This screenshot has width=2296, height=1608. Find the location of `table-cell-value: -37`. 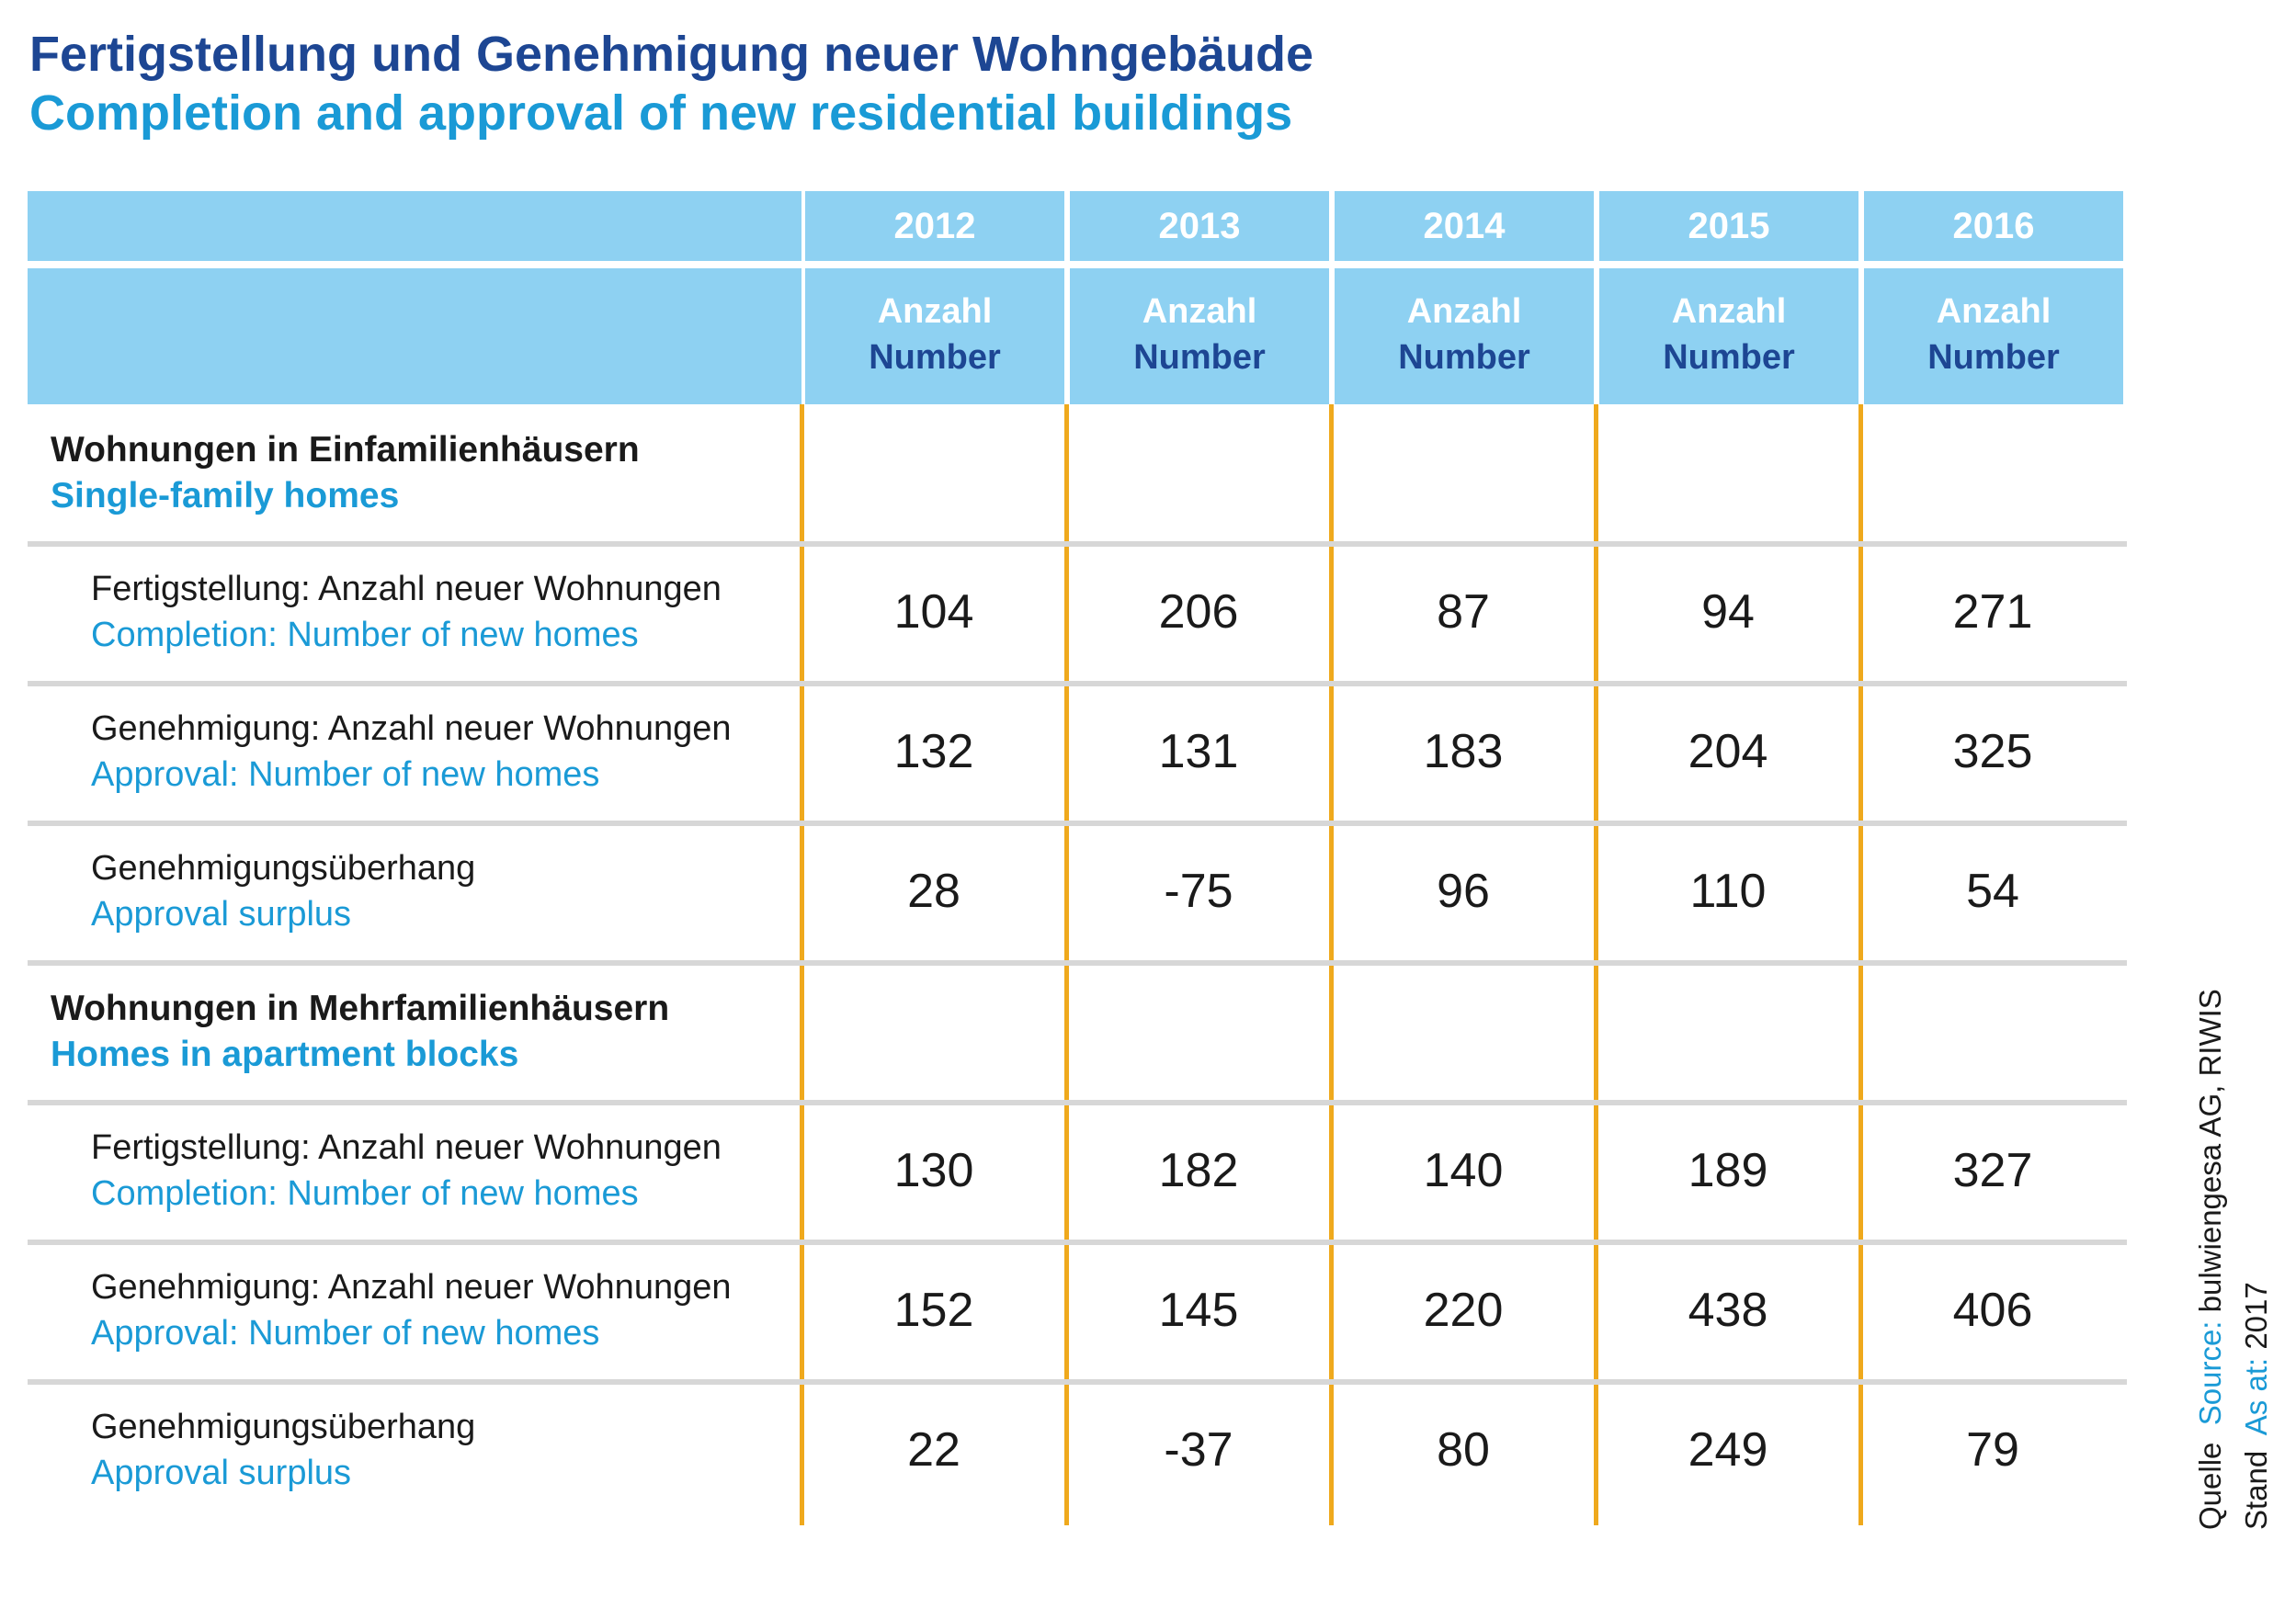

table-cell-value: -37 is located at coordinates (1199, 1450).